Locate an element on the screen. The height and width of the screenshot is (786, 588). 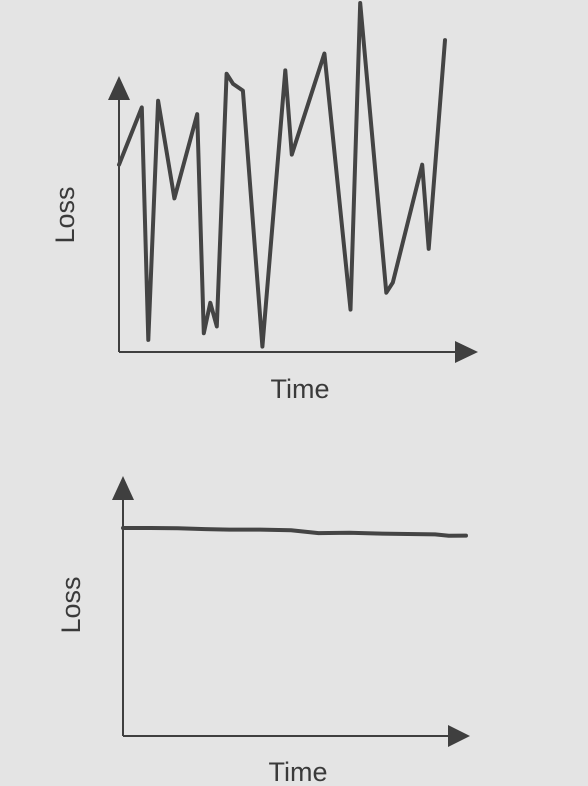
chart-top-y-axis-arrow is located at coordinates (119, 88).